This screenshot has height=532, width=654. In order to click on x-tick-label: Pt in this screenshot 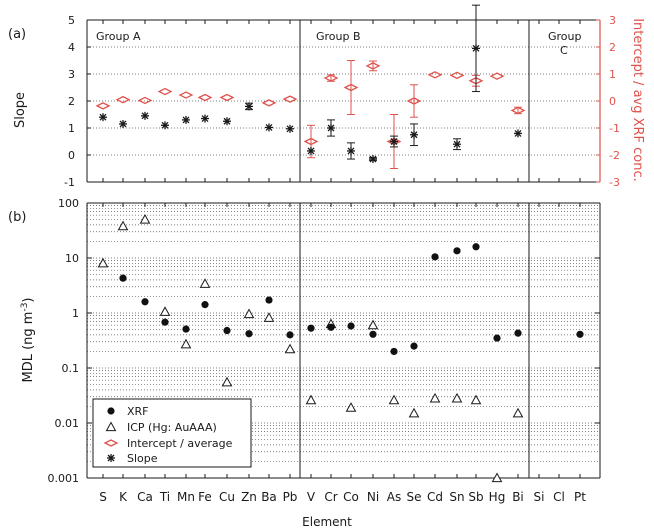, I will do `click(580, 497)`.